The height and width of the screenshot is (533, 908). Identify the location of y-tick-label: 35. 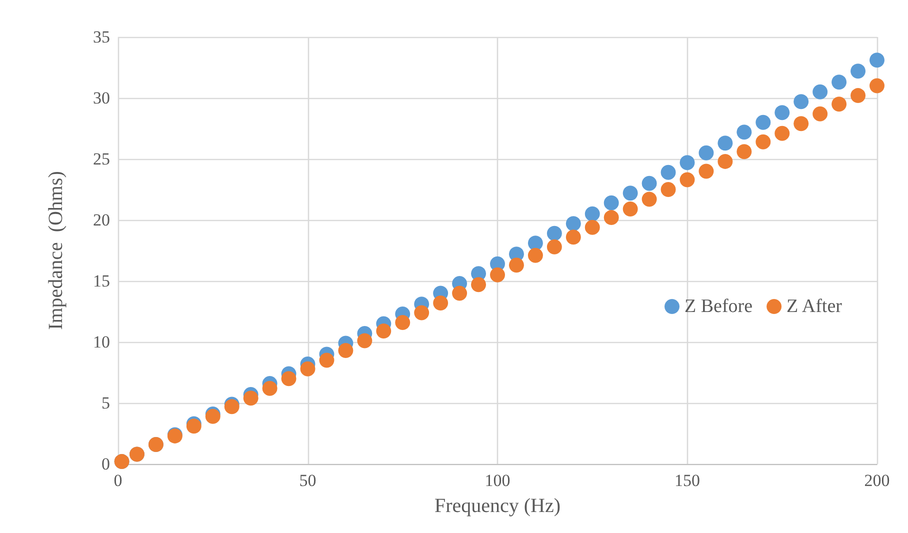
(101, 37).